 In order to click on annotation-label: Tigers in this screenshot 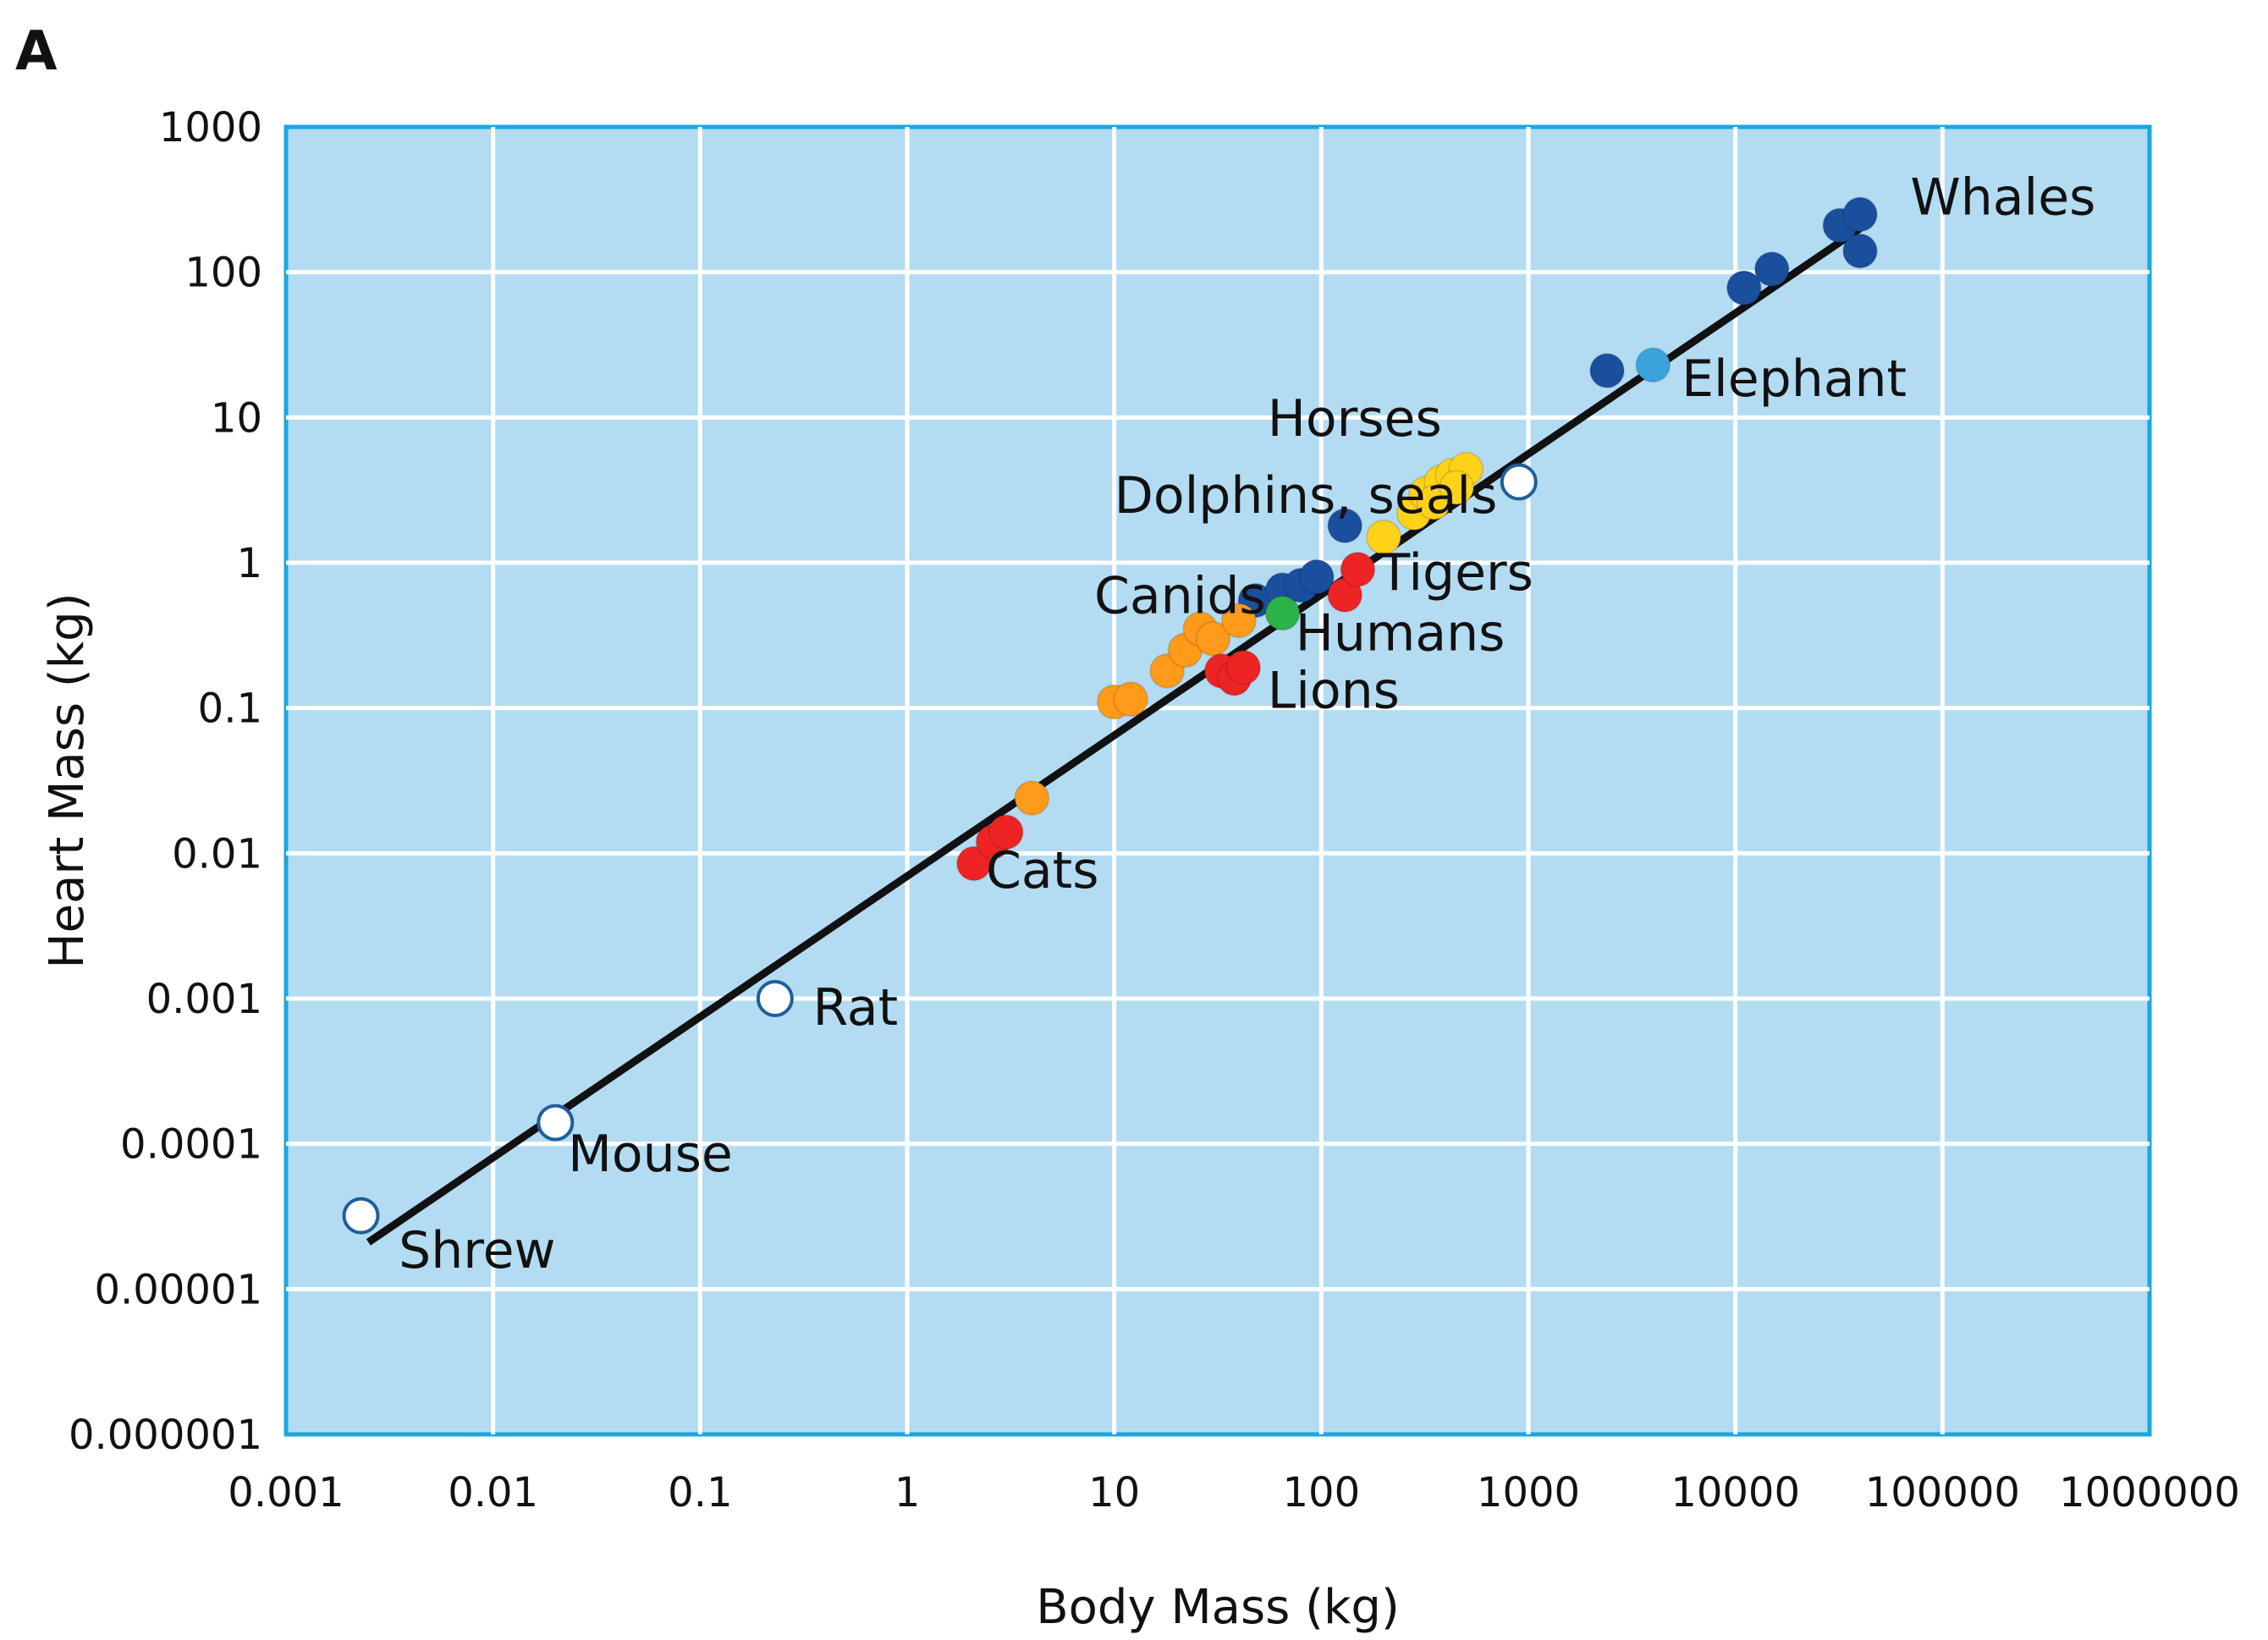, I will do `click(1456, 573)`.